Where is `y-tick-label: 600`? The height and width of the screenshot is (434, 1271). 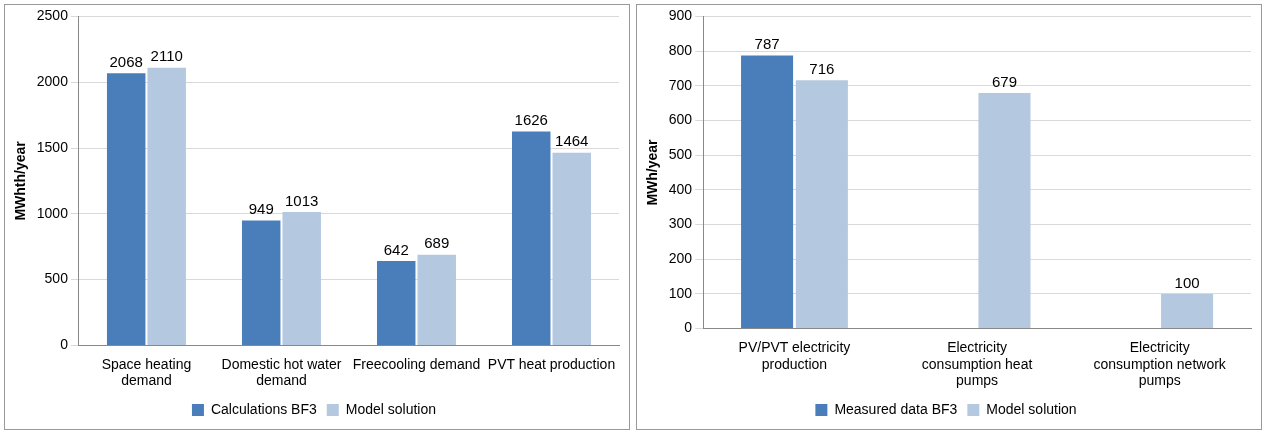
y-tick-label: 600 is located at coordinates (680, 119).